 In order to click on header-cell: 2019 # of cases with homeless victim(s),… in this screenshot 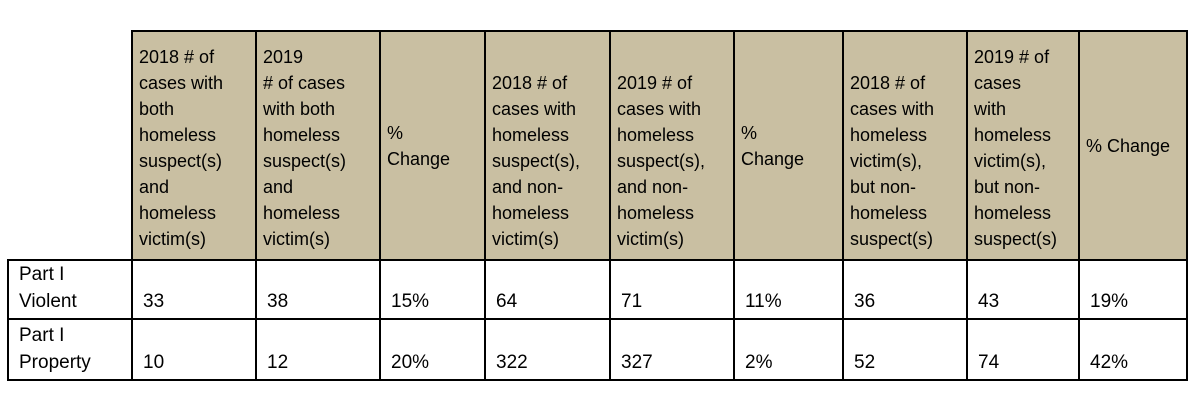, I will do `click(1023, 145)`.